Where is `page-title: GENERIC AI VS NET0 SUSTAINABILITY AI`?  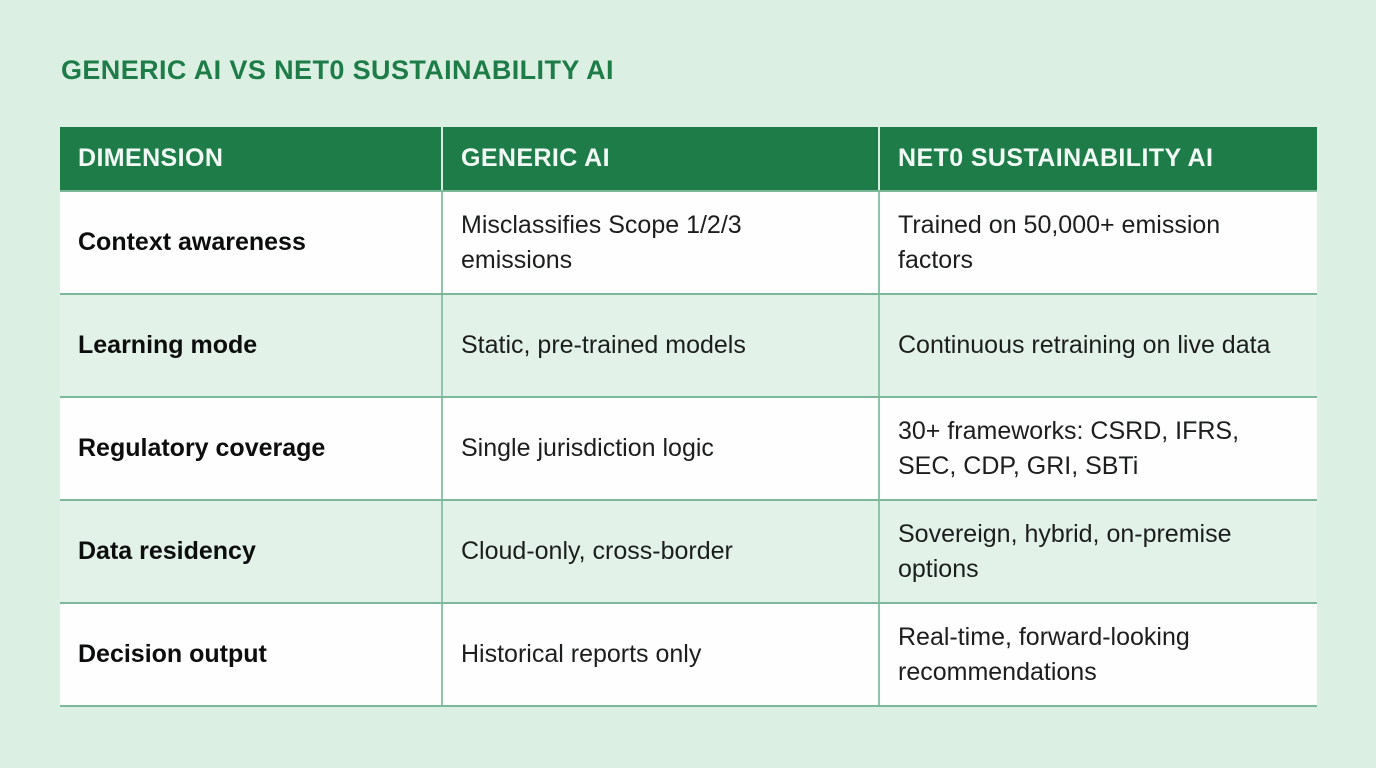 page-title: GENERIC AI VS NET0 SUSTAINABILITY AI is located at coordinates (337, 70).